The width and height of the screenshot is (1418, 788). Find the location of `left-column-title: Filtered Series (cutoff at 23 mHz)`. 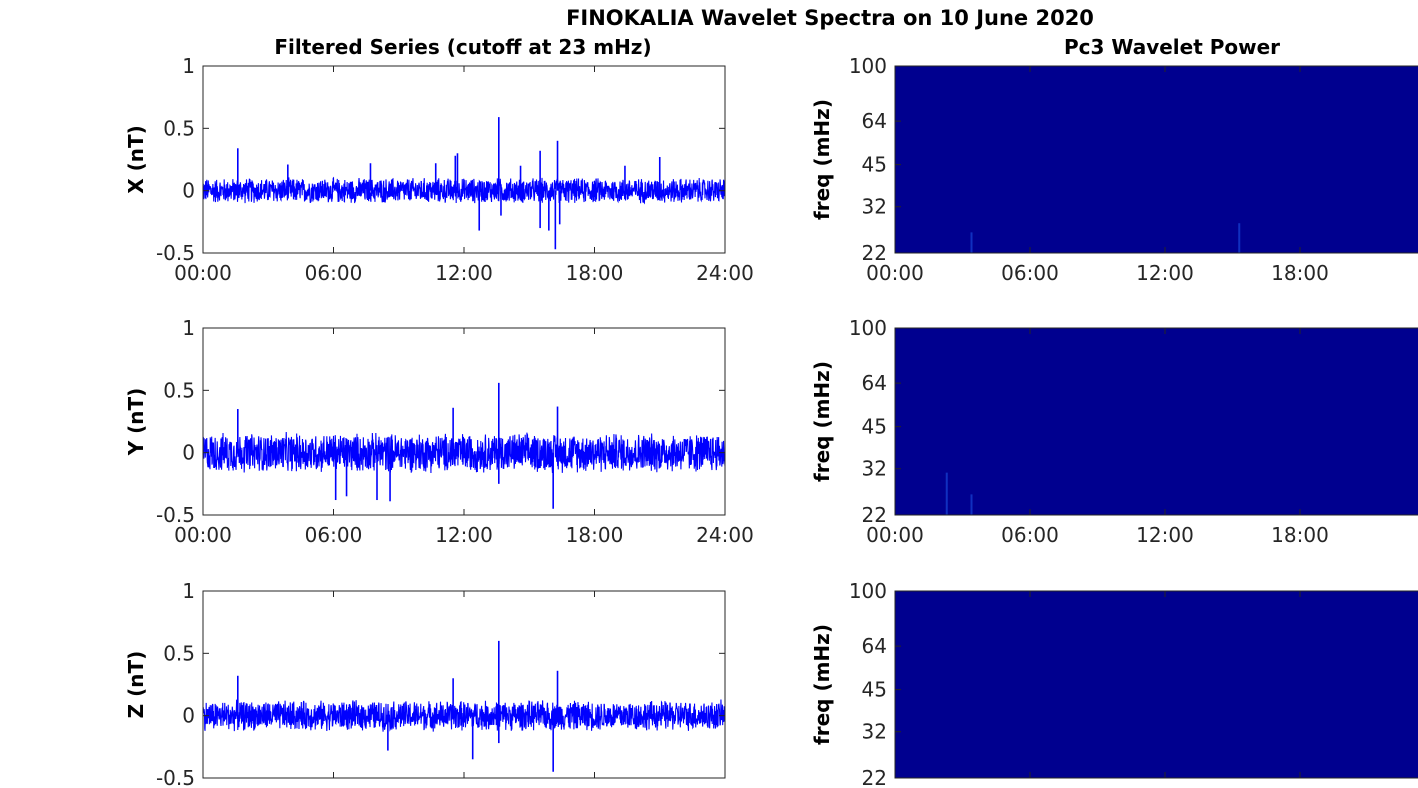

left-column-title: Filtered Series (cutoff at 23 mHz) is located at coordinates (462, 47).